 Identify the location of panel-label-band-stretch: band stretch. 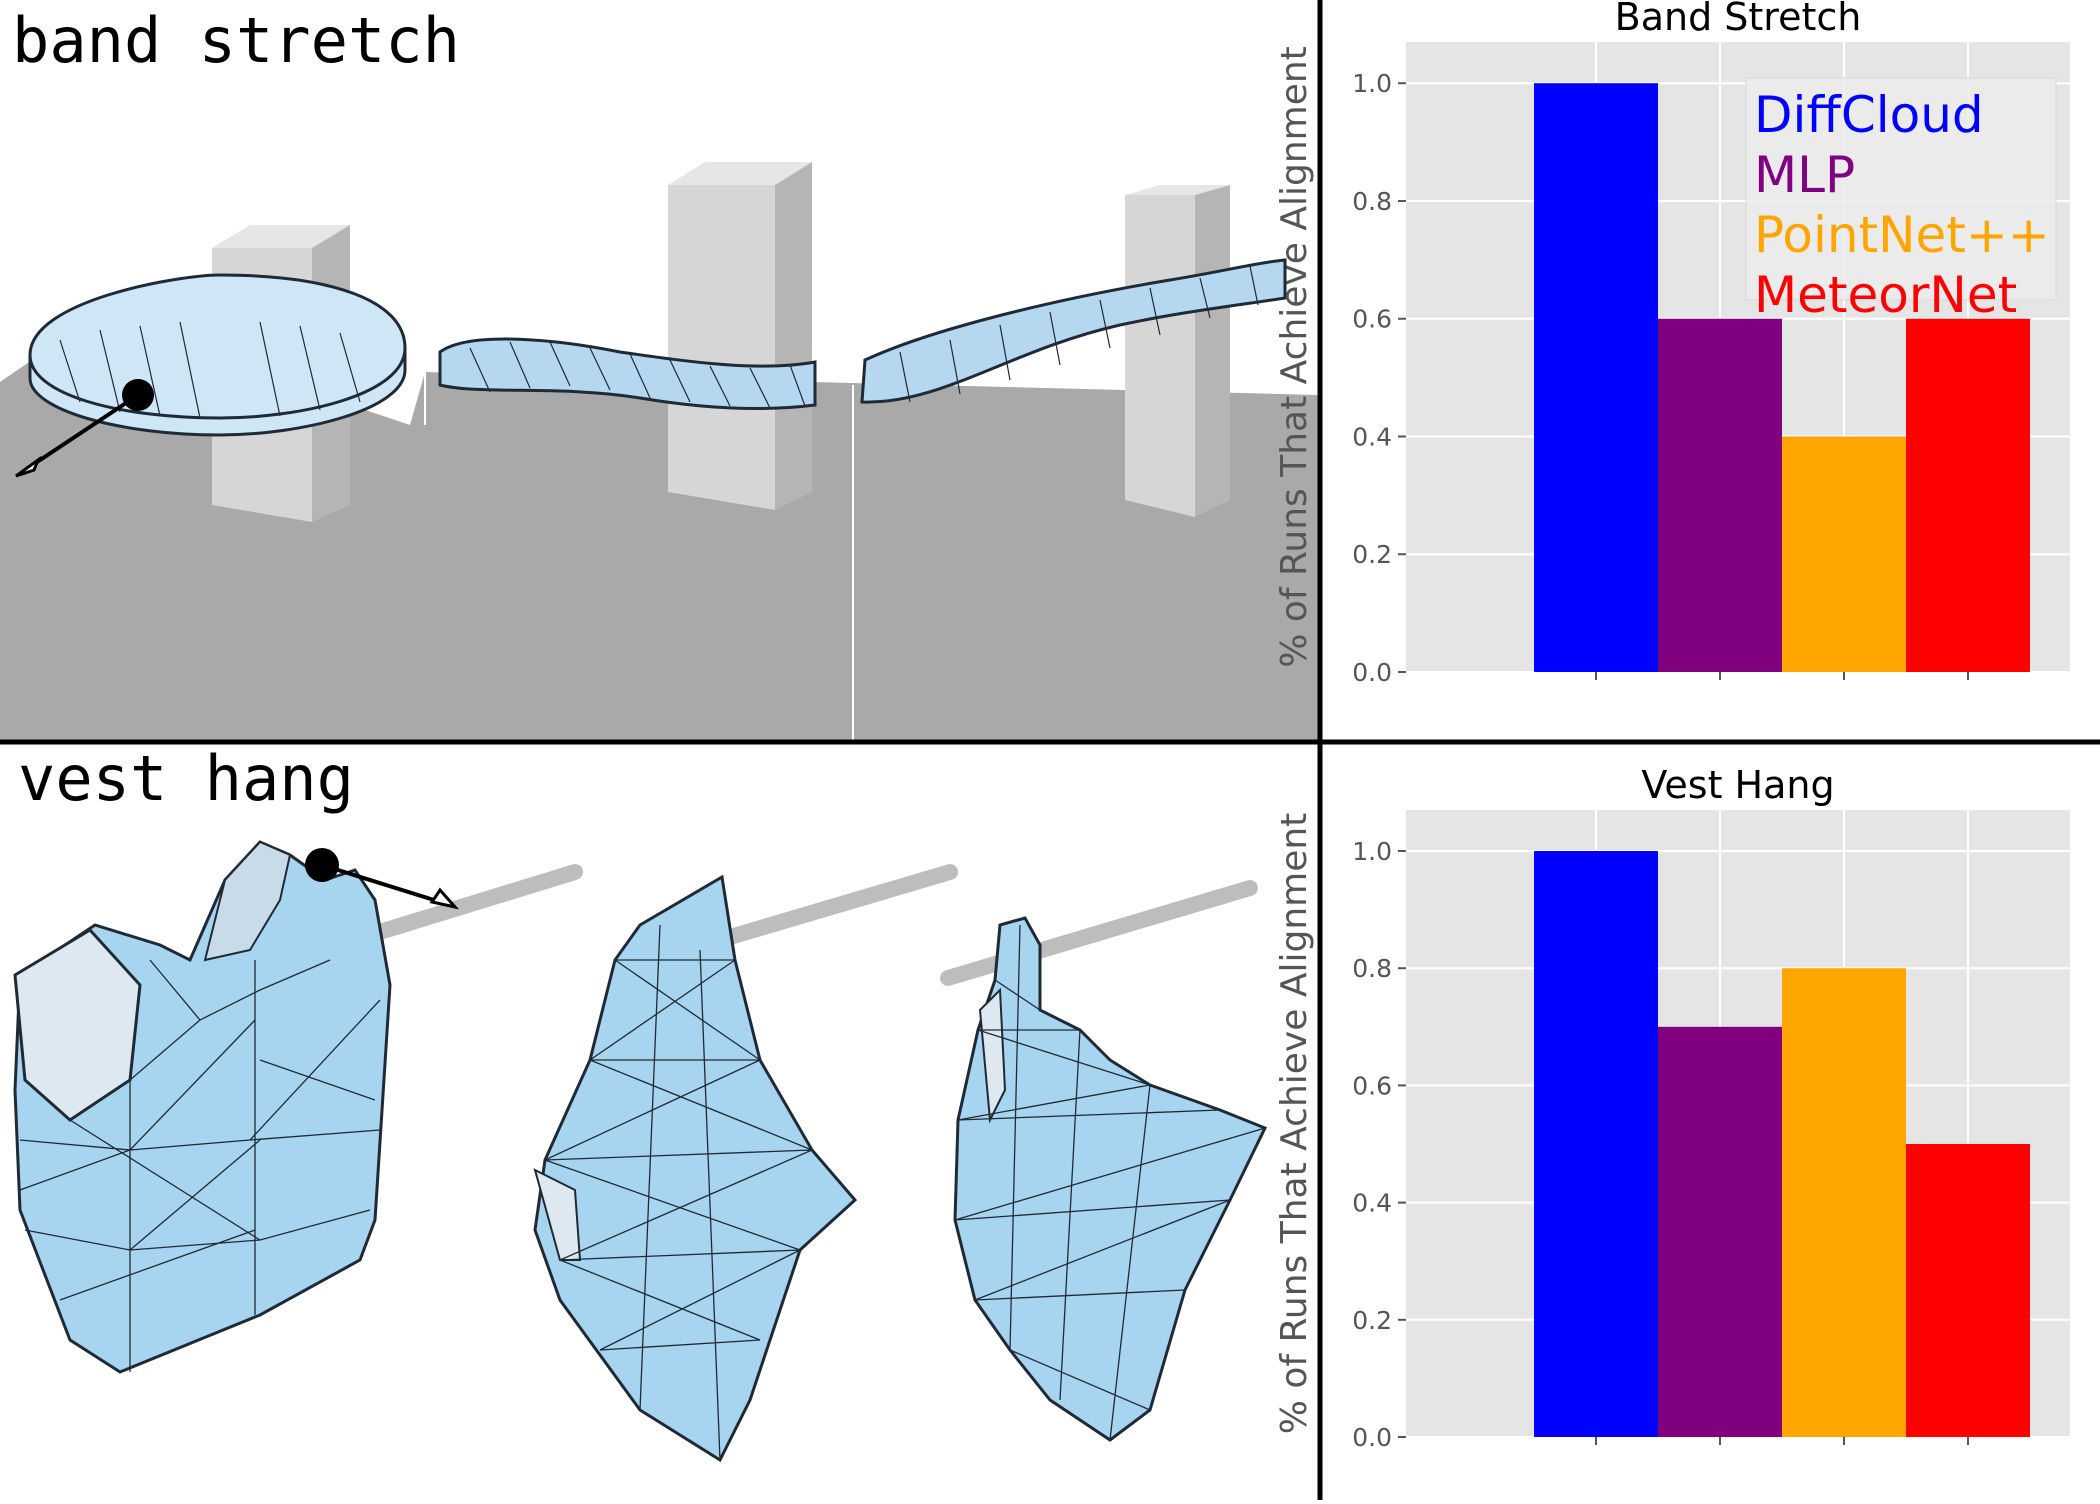
(236, 40).